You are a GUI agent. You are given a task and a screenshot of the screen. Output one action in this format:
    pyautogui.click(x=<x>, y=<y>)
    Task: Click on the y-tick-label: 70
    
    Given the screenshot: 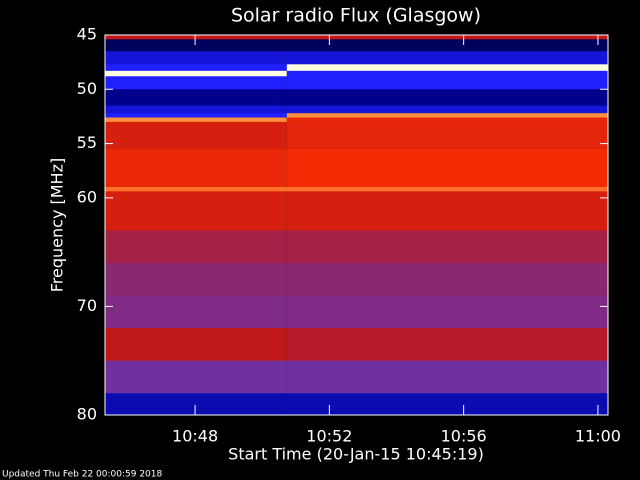 What is the action you would take?
    pyautogui.click(x=87, y=305)
    